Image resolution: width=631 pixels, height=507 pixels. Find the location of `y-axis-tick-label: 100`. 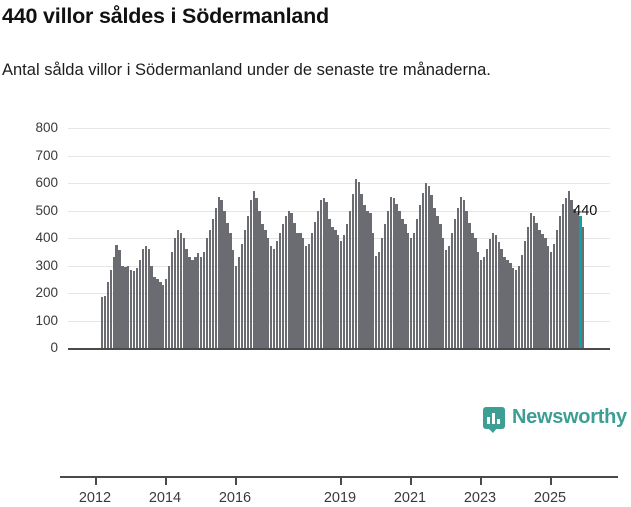

y-axis-tick-label: 100 is located at coordinates (46, 320).